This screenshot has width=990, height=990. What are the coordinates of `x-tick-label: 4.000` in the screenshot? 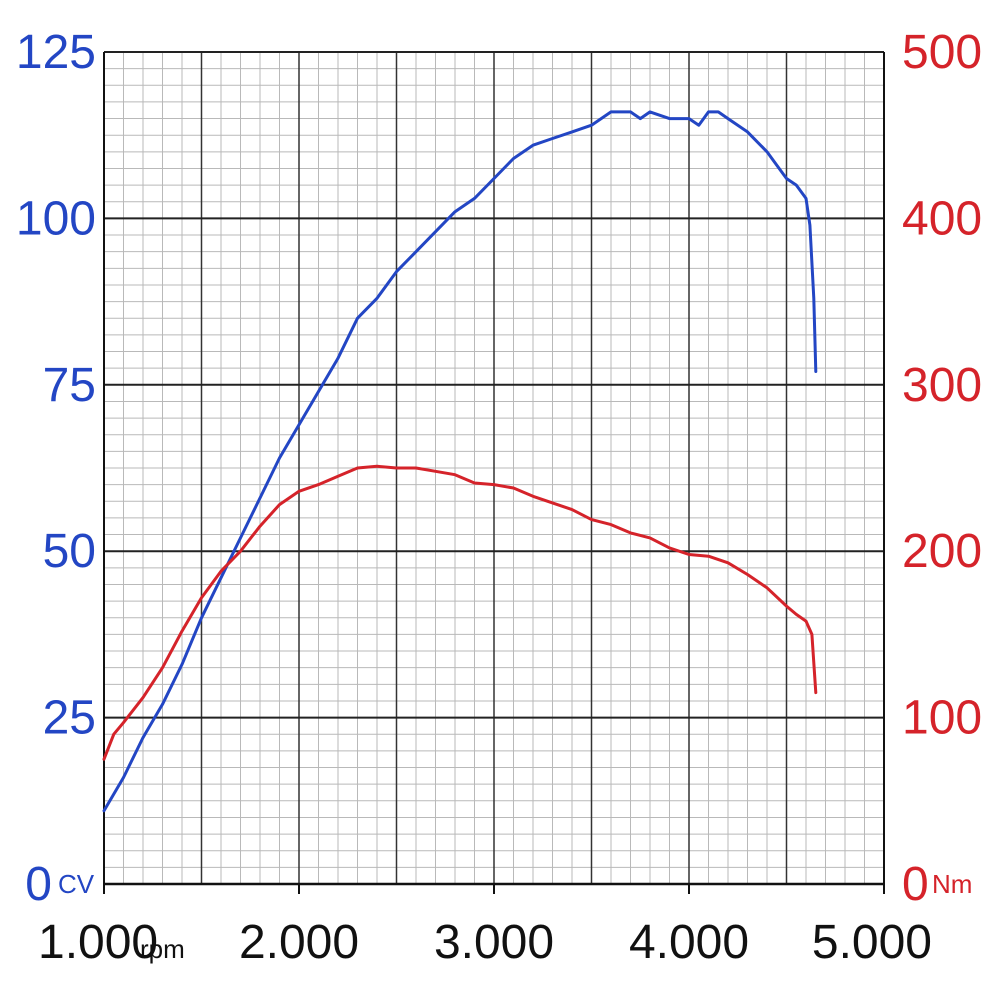 It's located at (689, 942).